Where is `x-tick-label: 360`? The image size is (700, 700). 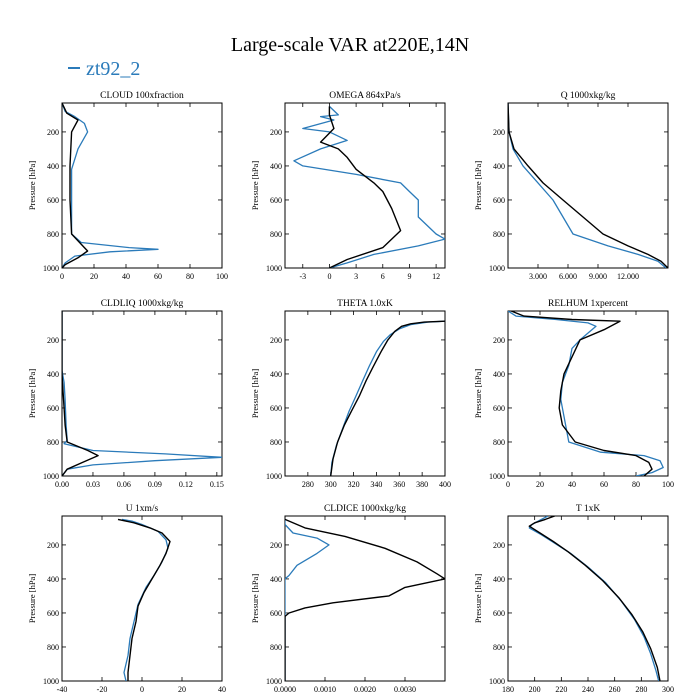 x-tick-label: 360 is located at coordinates (399, 484).